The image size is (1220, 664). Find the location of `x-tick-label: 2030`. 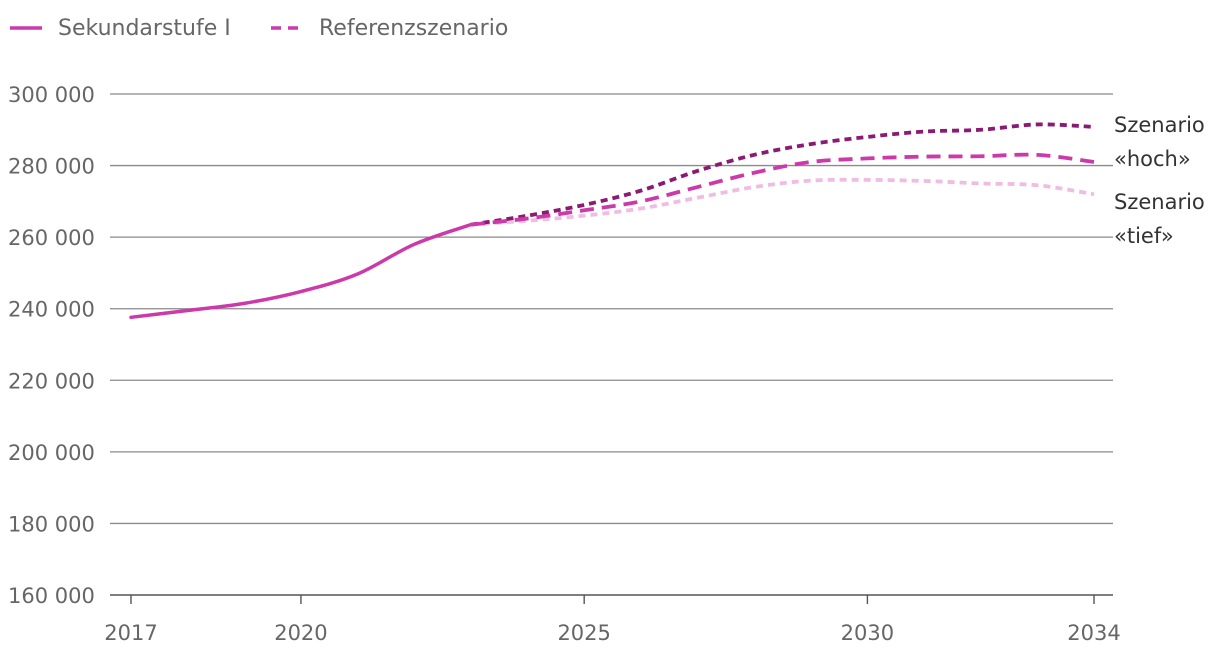

x-tick-label: 2030 is located at coordinates (867, 633).